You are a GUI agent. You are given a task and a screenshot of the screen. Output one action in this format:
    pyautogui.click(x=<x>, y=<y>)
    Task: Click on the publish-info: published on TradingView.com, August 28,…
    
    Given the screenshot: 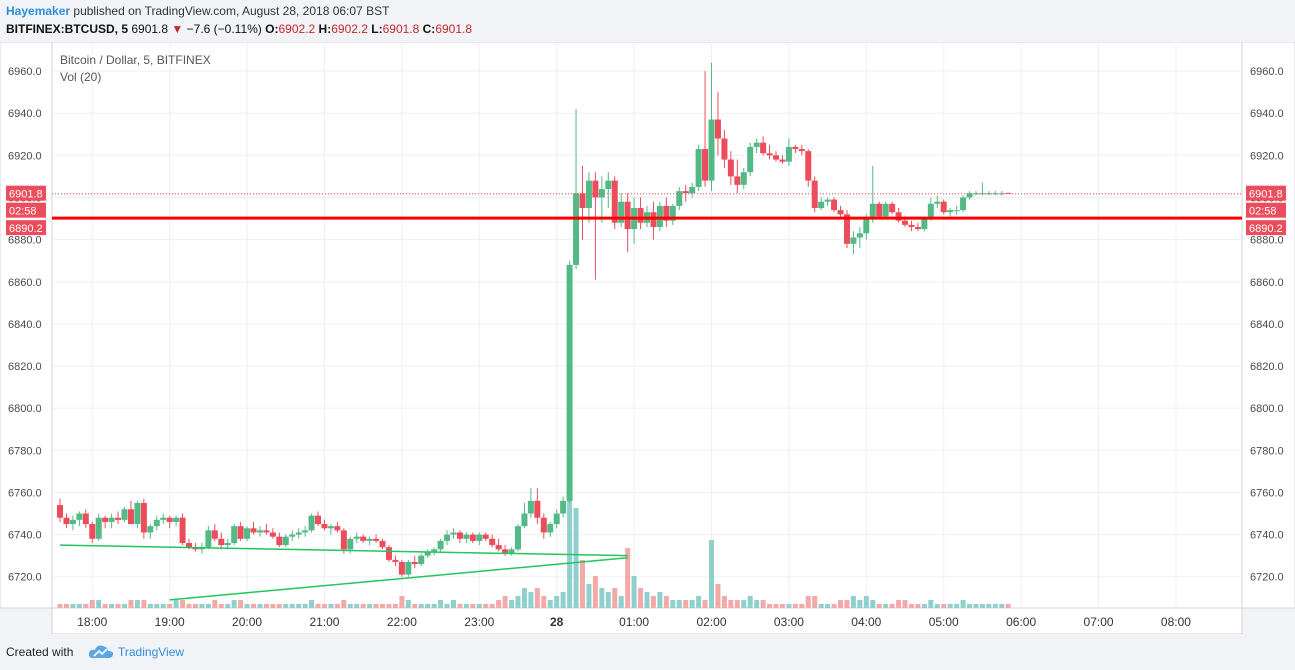 What is the action you would take?
    pyautogui.click(x=231, y=11)
    